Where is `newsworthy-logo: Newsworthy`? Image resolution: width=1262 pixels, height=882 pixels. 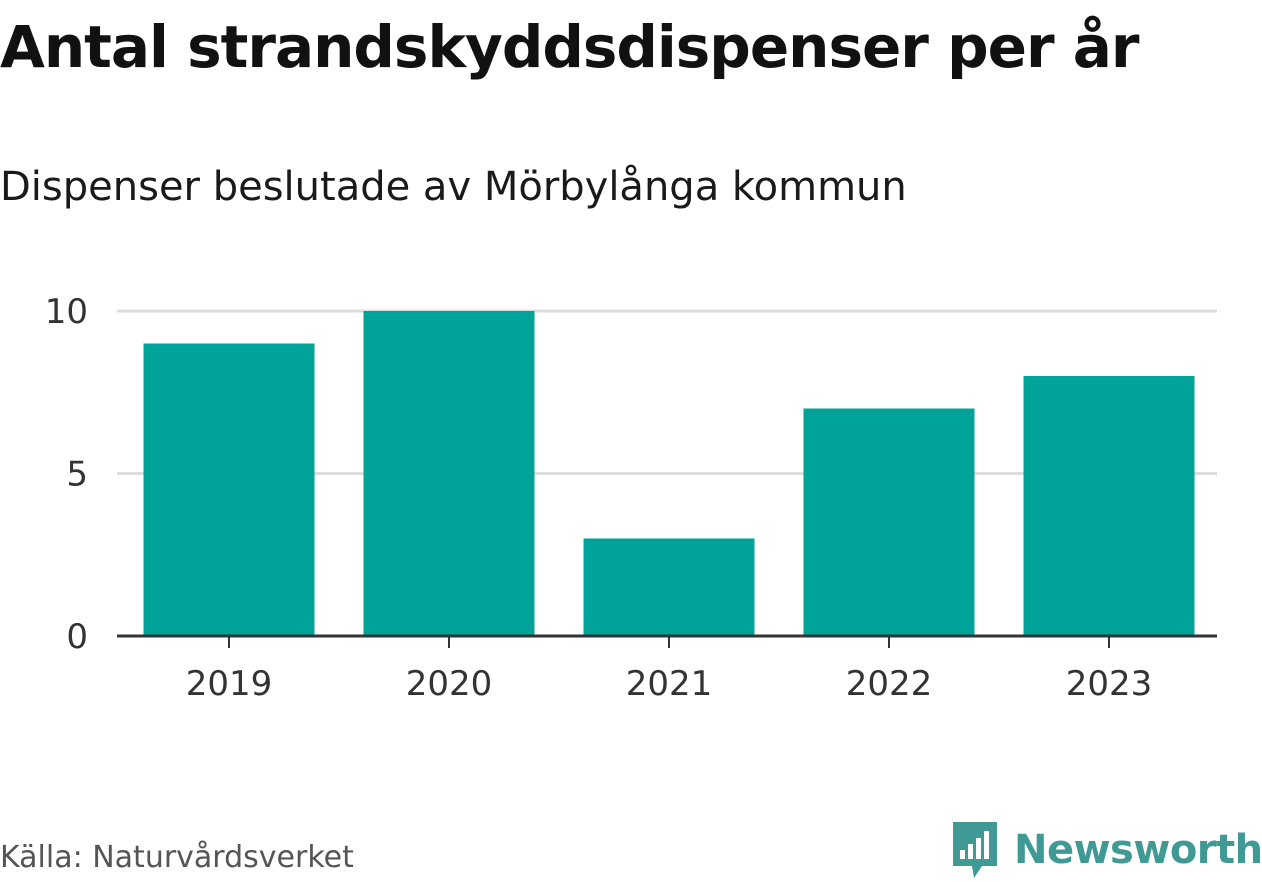 newsworthy-logo: Newsworthy is located at coordinates (1106, 850).